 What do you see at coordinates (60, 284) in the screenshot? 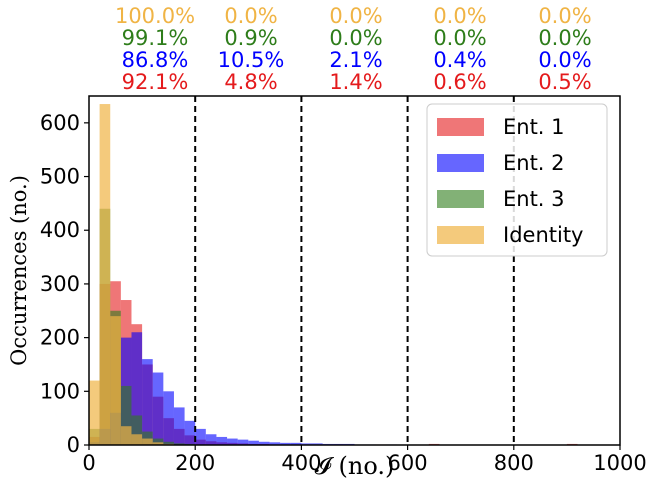
I see `y-tick-label-300: 300` at bounding box center [60, 284].